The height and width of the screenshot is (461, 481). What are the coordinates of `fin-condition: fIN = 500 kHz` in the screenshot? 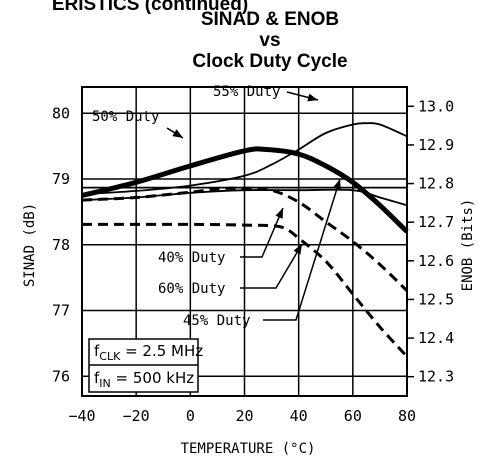 It's located at (144, 379).